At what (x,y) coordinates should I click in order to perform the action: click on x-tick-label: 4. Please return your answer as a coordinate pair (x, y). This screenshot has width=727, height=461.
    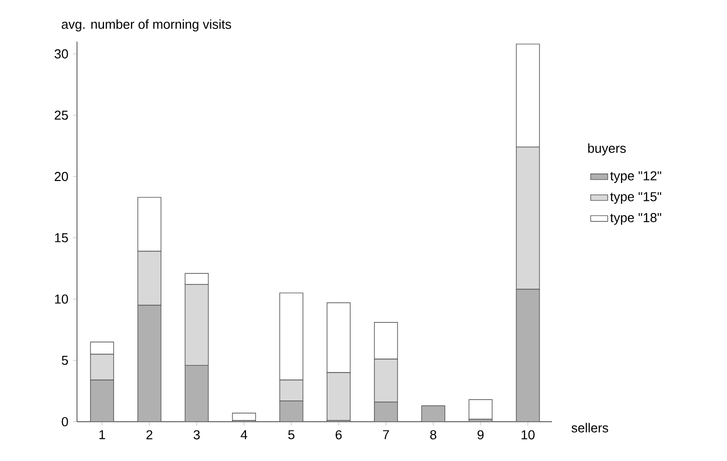
    Looking at the image, I should click on (244, 435).